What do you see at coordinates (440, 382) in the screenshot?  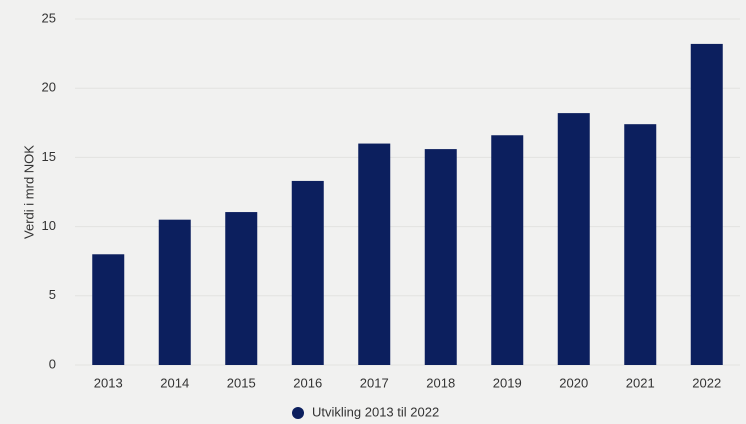 I see `x-tick-label: 2018` at bounding box center [440, 382].